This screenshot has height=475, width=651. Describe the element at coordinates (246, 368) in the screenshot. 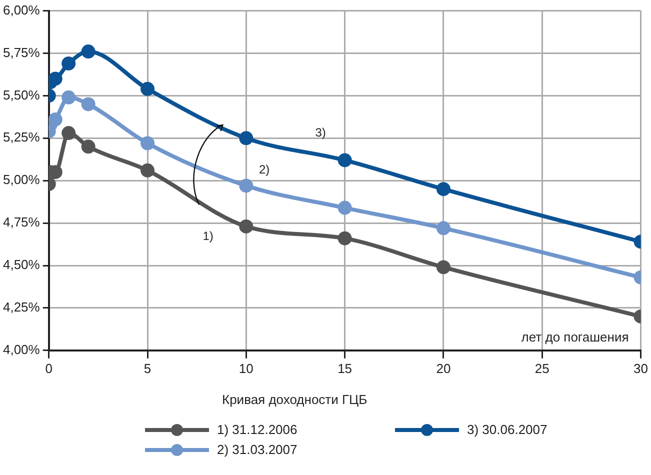

I see `x-tick-label: 10` at that location.